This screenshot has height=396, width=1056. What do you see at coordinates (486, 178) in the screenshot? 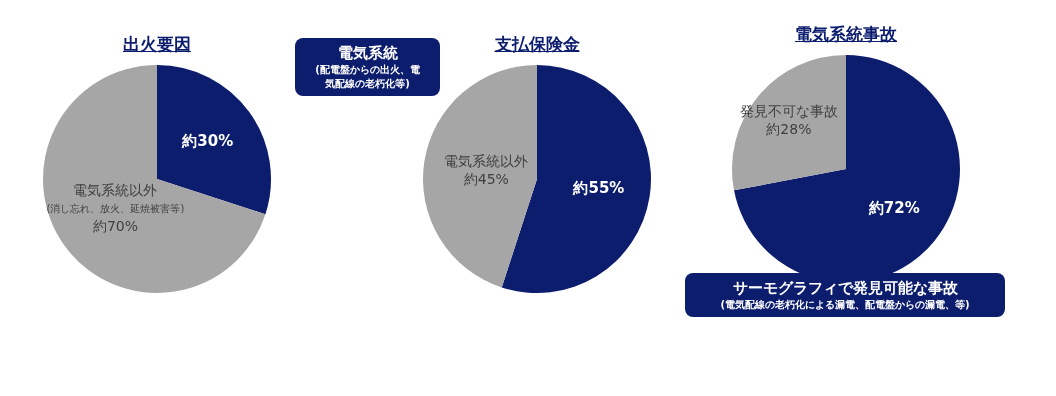
I see `data-label: 約45%` at bounding box center [486, 178].